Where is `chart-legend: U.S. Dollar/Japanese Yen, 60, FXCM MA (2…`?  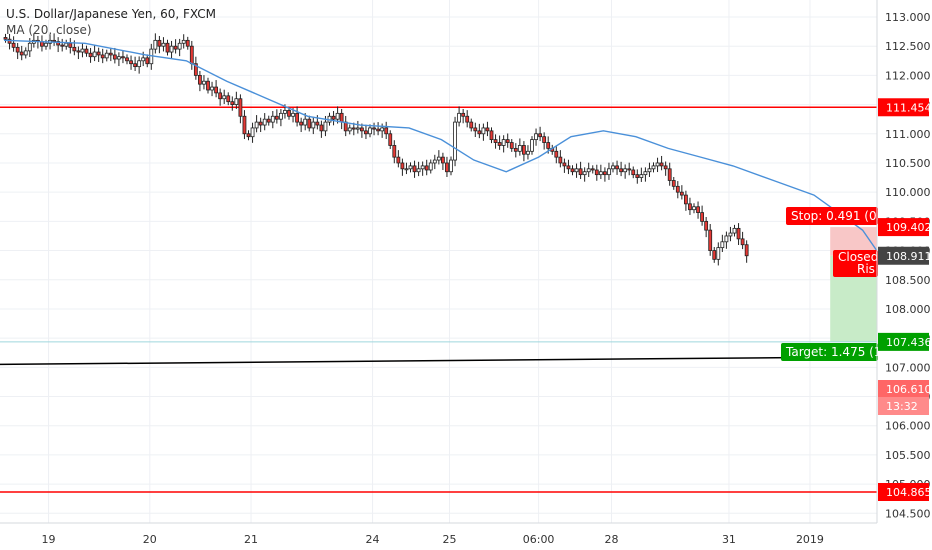
chart-legend: U.S. Dollar/Japanese Yen, 60, FXCM MA (2… is located at coordinates (111, 22).